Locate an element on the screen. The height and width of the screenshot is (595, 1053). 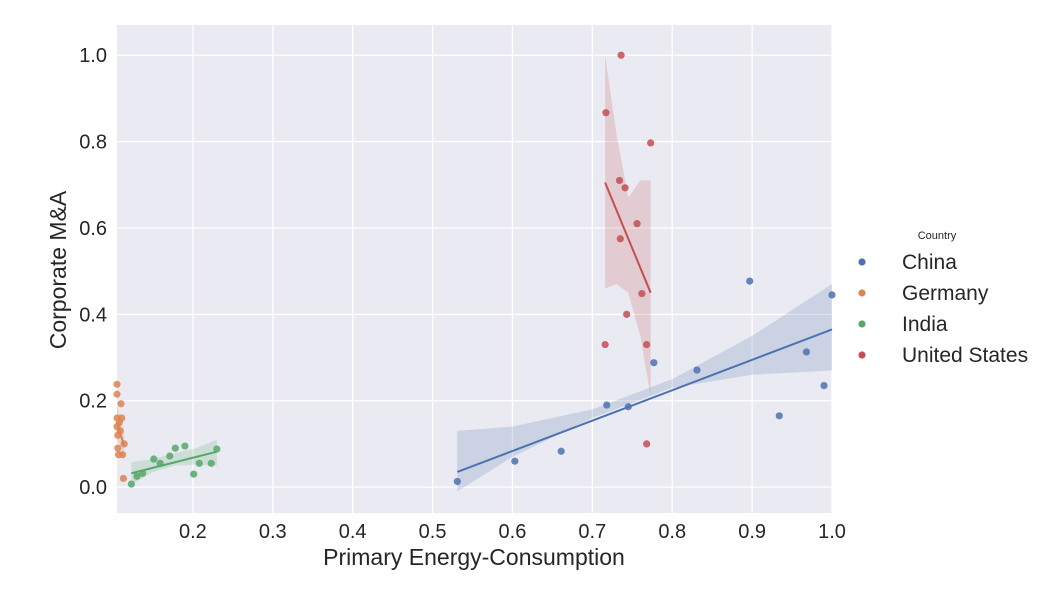
x-tick-labels: 0.2 0.3 0.4 0.5 0.6 0.7 0.8 0.9 1.0 is located at coordinates (512, 532).